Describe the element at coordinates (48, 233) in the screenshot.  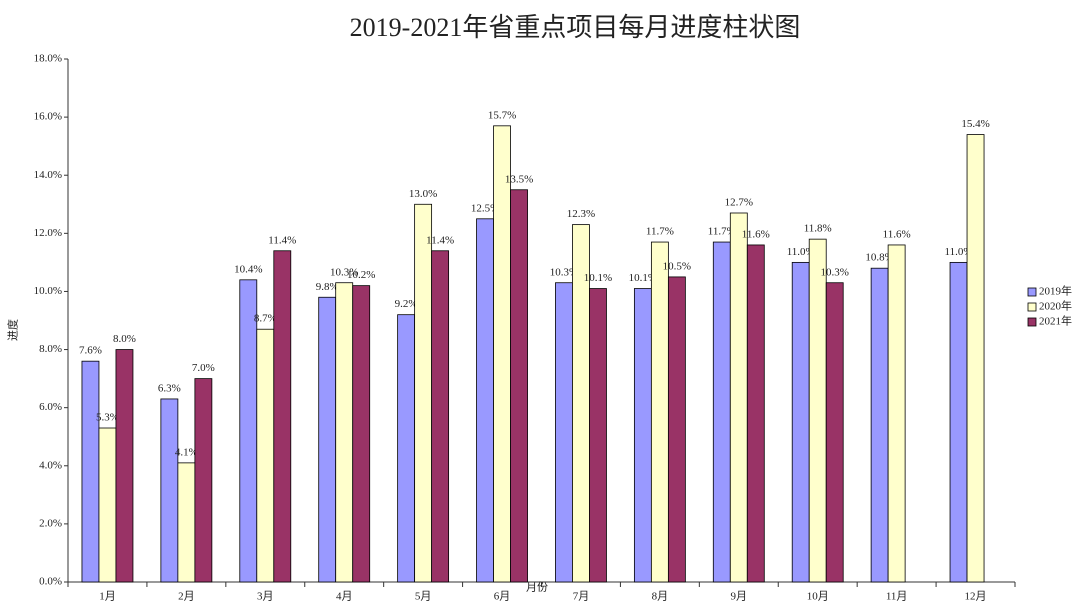
I see `y-tick-label: 12.0%` at that location.